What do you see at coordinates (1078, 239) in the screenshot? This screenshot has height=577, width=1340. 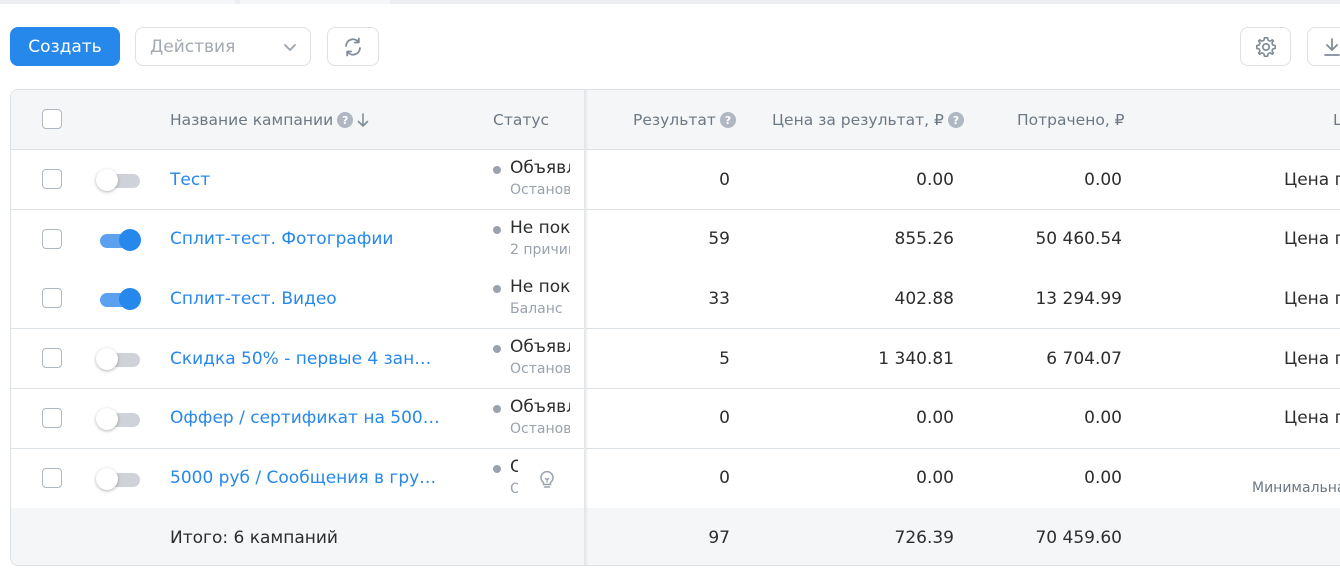 I see `spent-cell: 50 460.54` at bounding box center [1078, 239].